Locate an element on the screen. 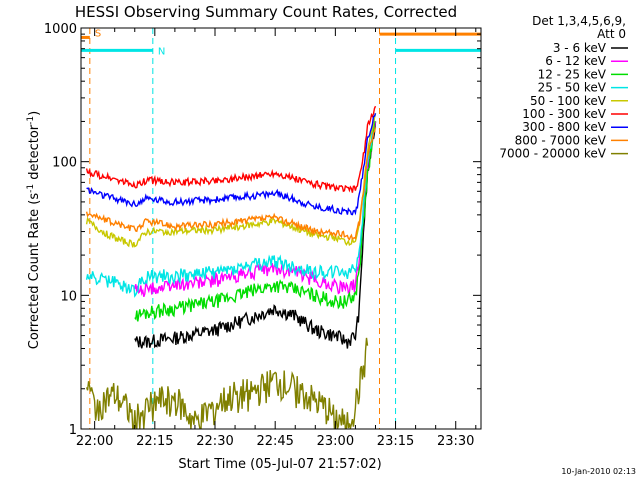 This screenshot has width=640, height=480. legend-label: 25 - 50 keV is located at coordinates (572, 88).